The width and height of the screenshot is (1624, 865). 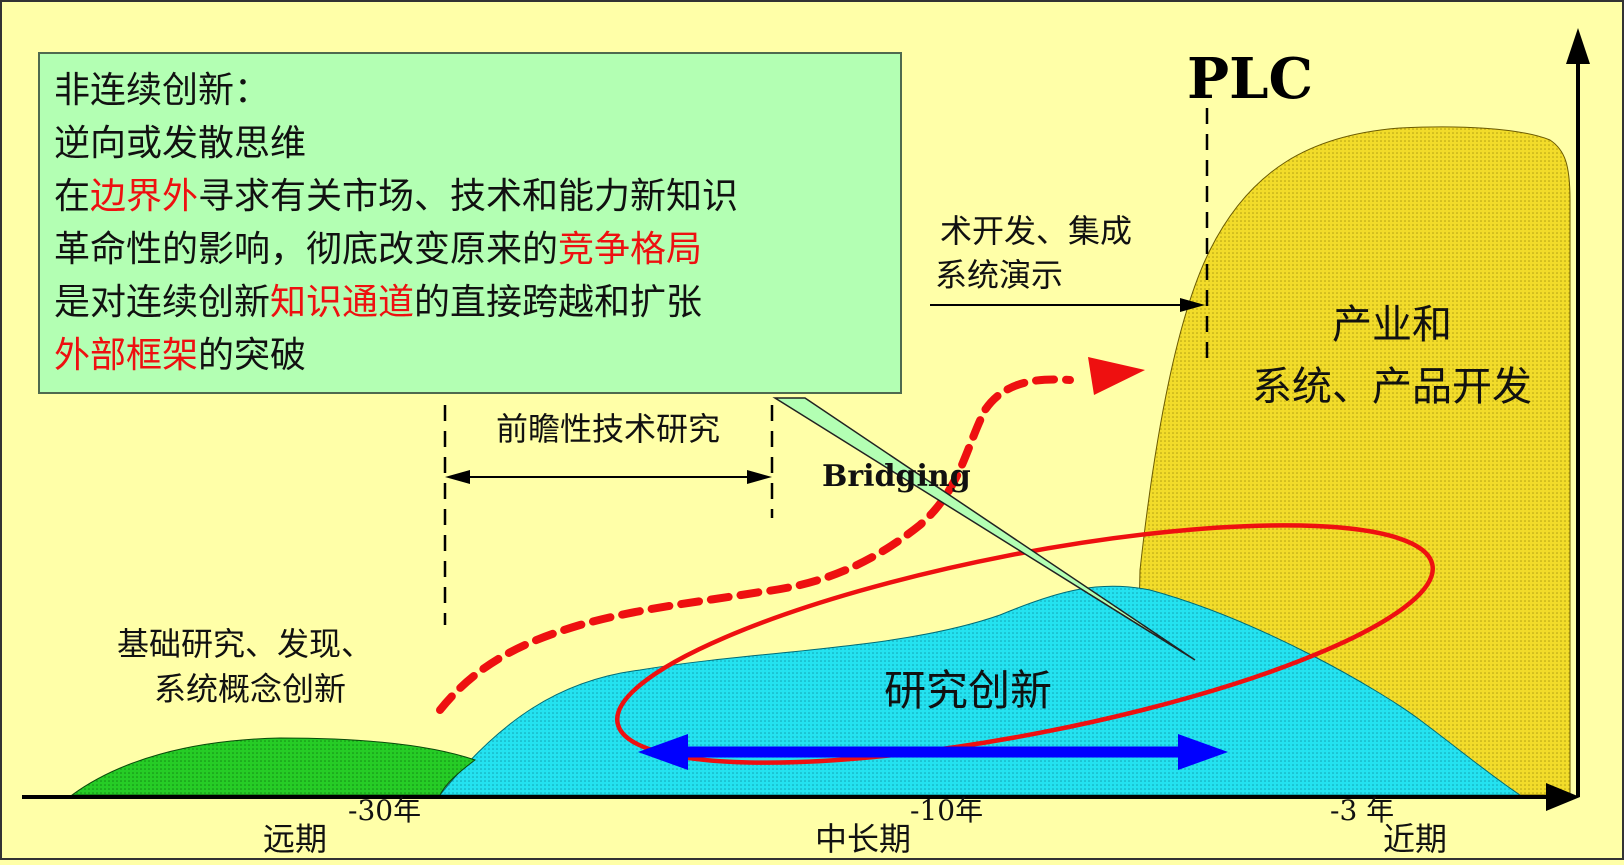 I want to click on callout-line: 在边界外寻求有关市场、技术和能力新知识, so click(x=477, y=196).